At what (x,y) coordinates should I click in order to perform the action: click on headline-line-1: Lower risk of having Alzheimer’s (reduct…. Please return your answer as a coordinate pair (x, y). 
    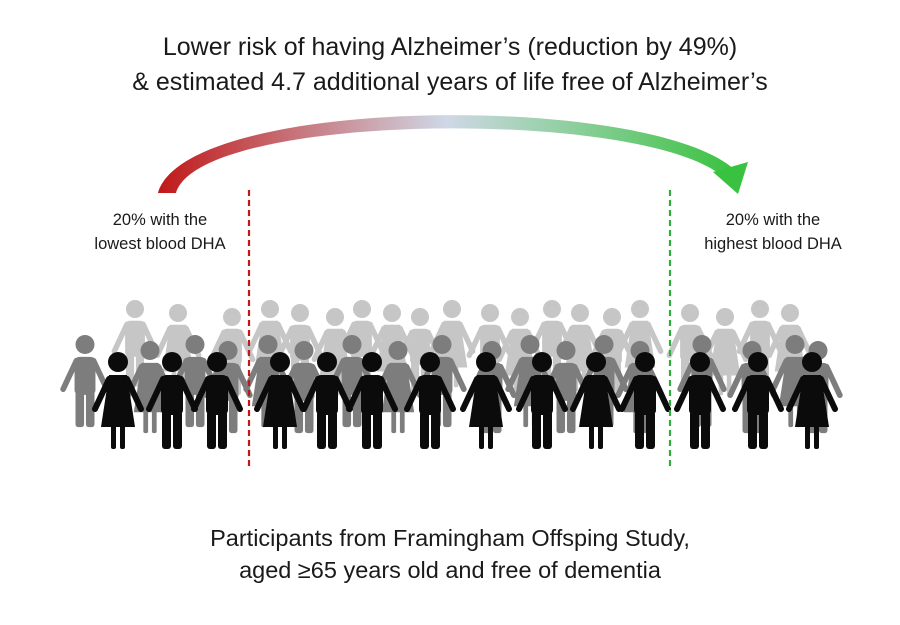
    Looking at the image, I should click on (450, 47).